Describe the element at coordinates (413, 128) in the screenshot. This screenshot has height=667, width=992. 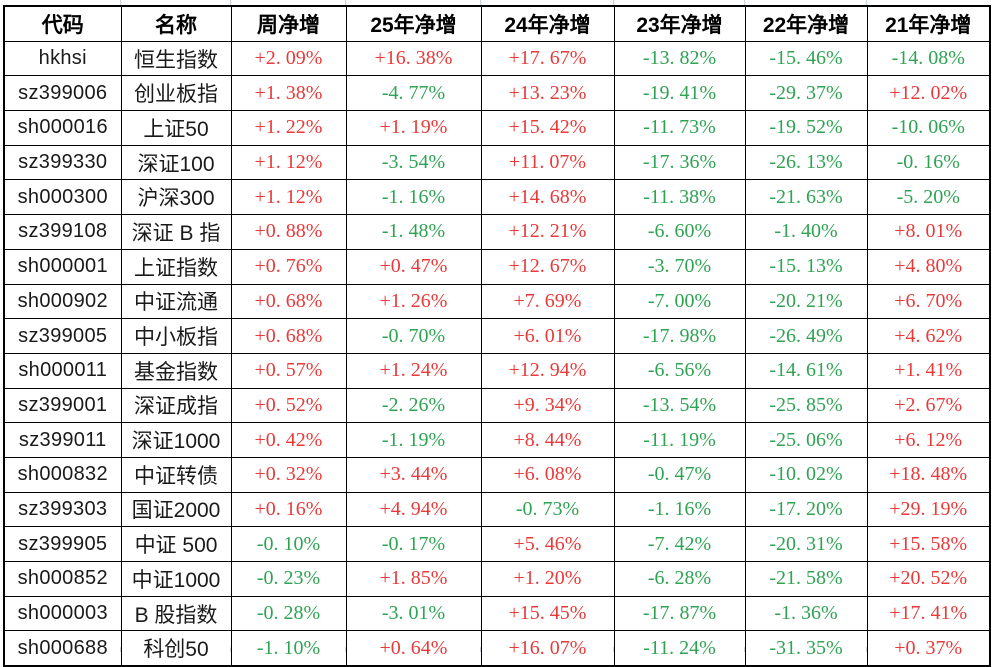
I see `value-cell: +1. 19%` at that location.